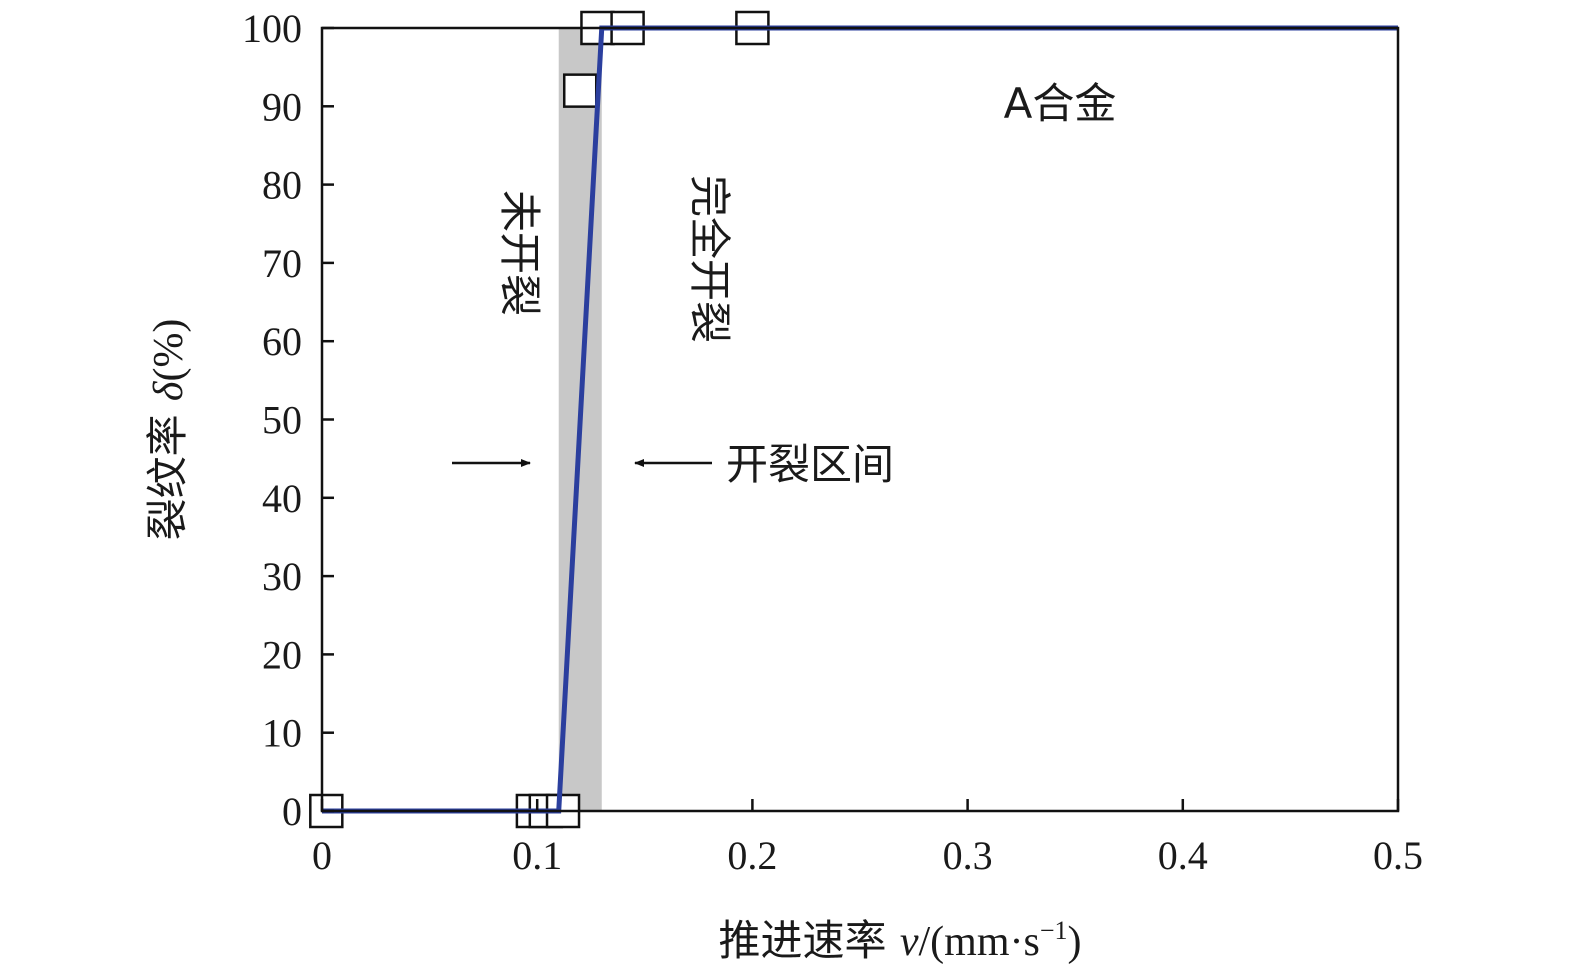 This screenshot has height=977, width=1575. I want to click on y-tick-label: 70, so click(282, 263).